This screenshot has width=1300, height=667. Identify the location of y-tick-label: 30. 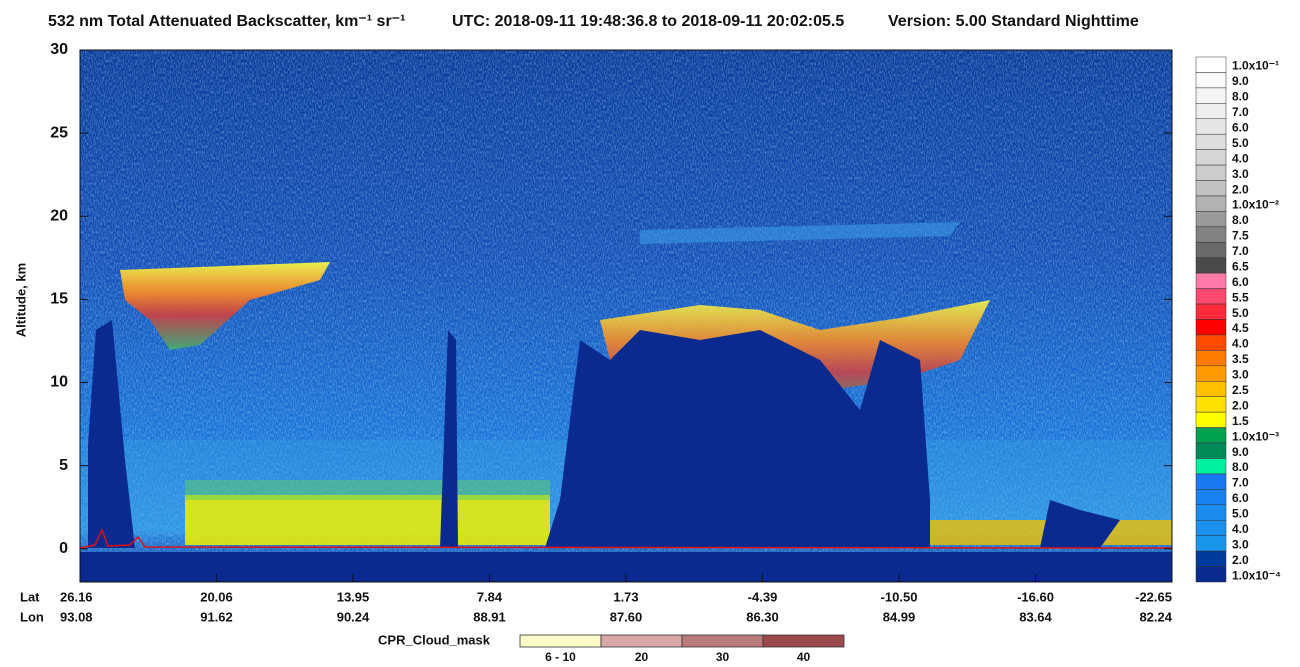
(59, 49).